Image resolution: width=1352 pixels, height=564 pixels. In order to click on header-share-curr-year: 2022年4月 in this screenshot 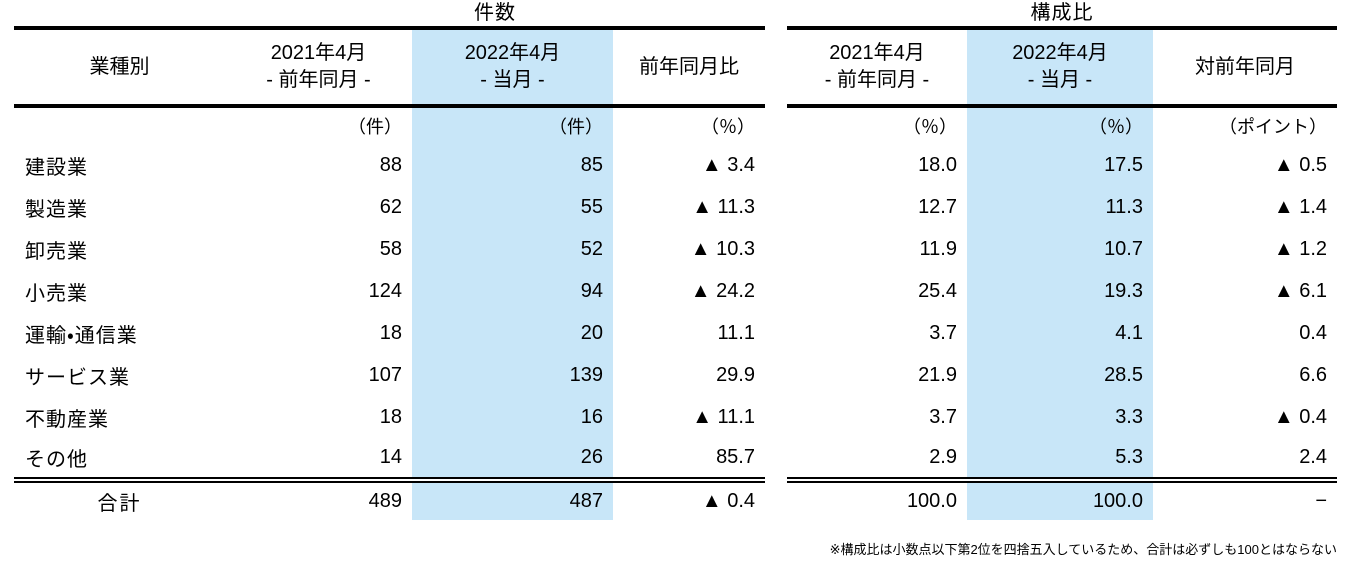, I will do `click(1060, 53)`.